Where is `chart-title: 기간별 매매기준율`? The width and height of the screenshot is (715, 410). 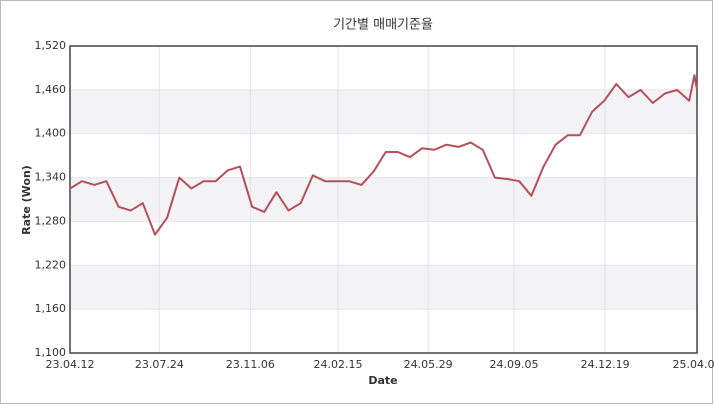 chart-title: 기간별 매매기준율 is located at coordinates (383, 25).